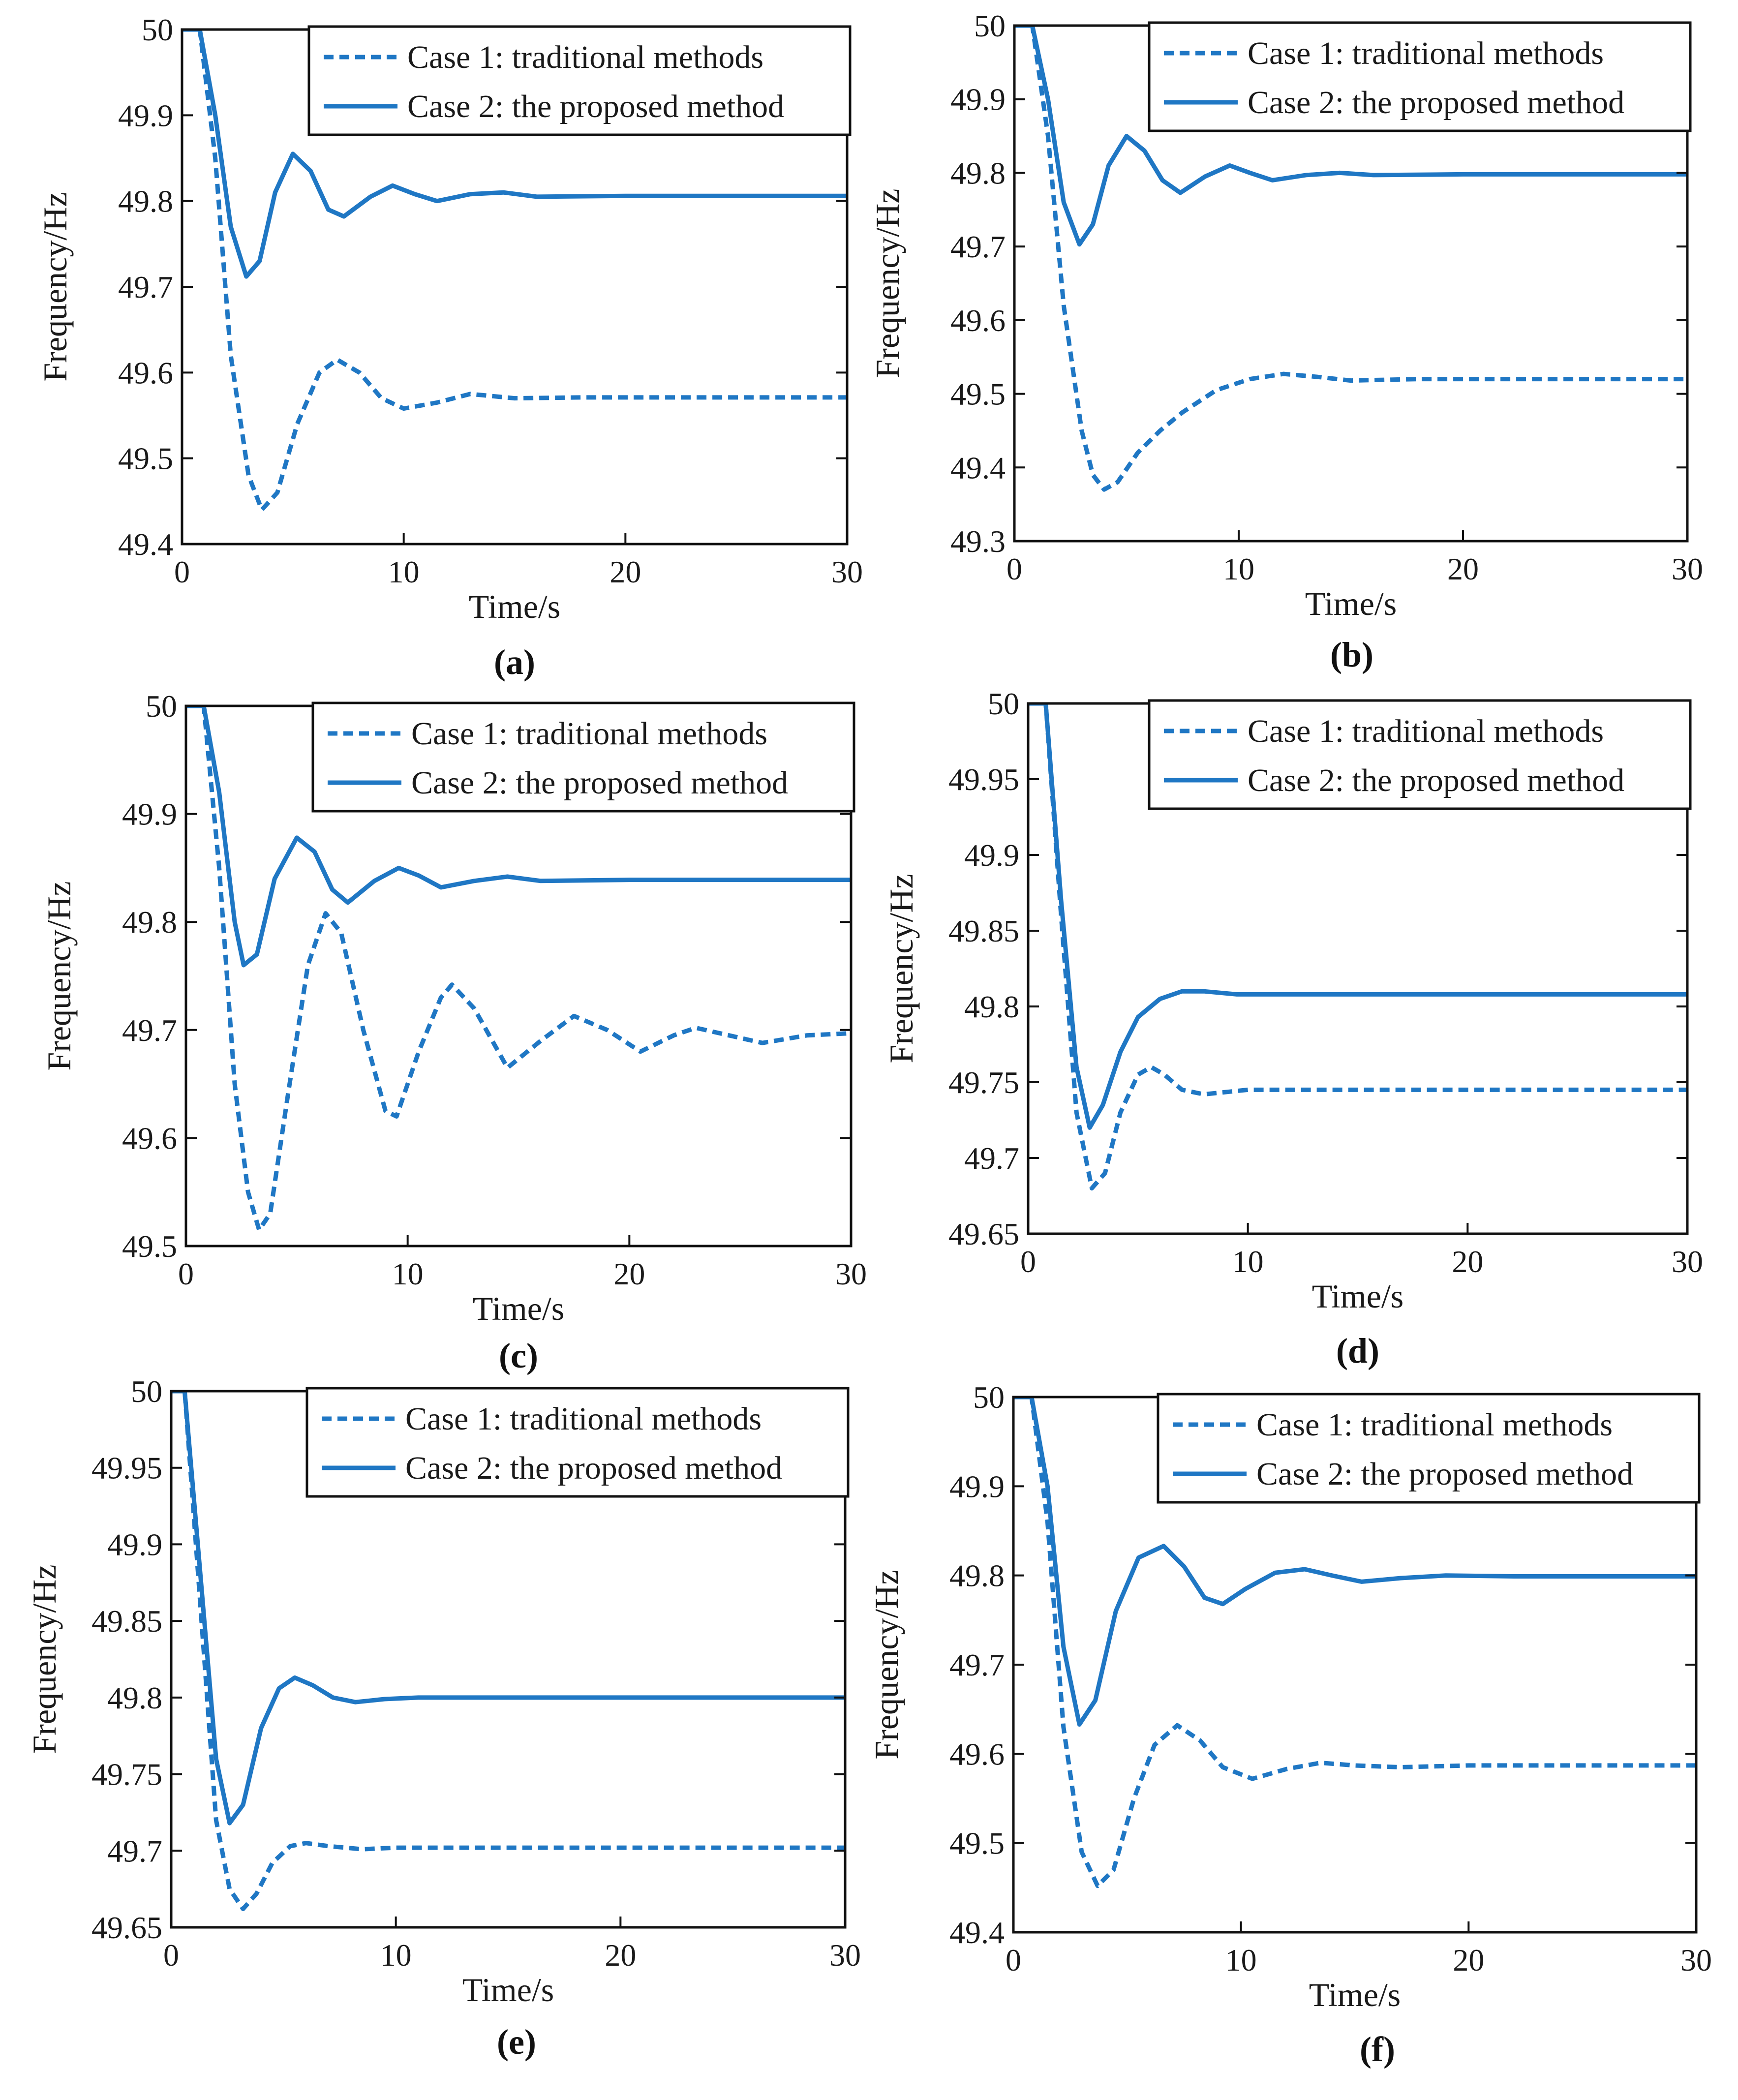 The height and width of the screenshot is (2100, 1738). What do you see at coordinates (1377, 2049) in the screenshot?
I see `panel-label: (f)` at bounding box center [1377, 2049].